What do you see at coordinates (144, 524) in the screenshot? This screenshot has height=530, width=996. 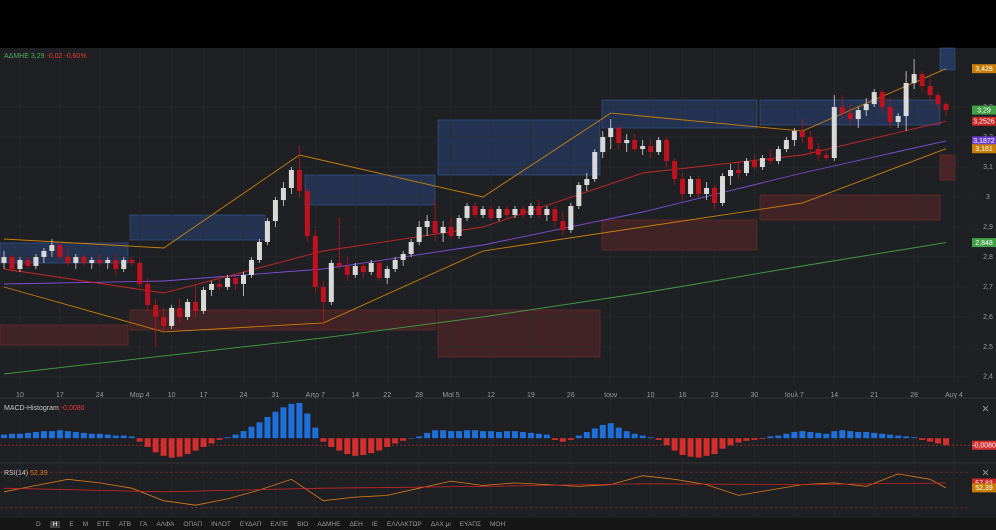 I see `toolbar-item: ΓΑ` at bounding box center [144, 524].